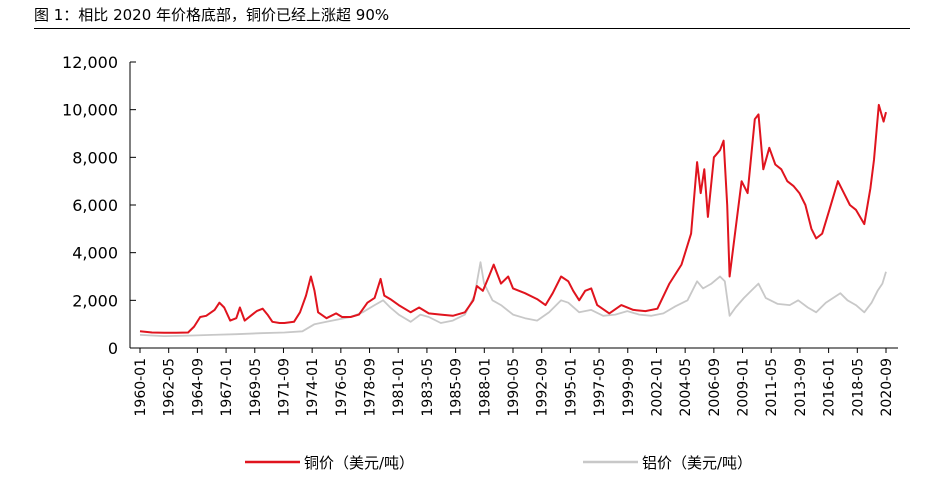  What do you see at coordinates (457, 387) in the screenshot?
I see `x-tick-label: 1985-09` at bounding box center [457, 387].